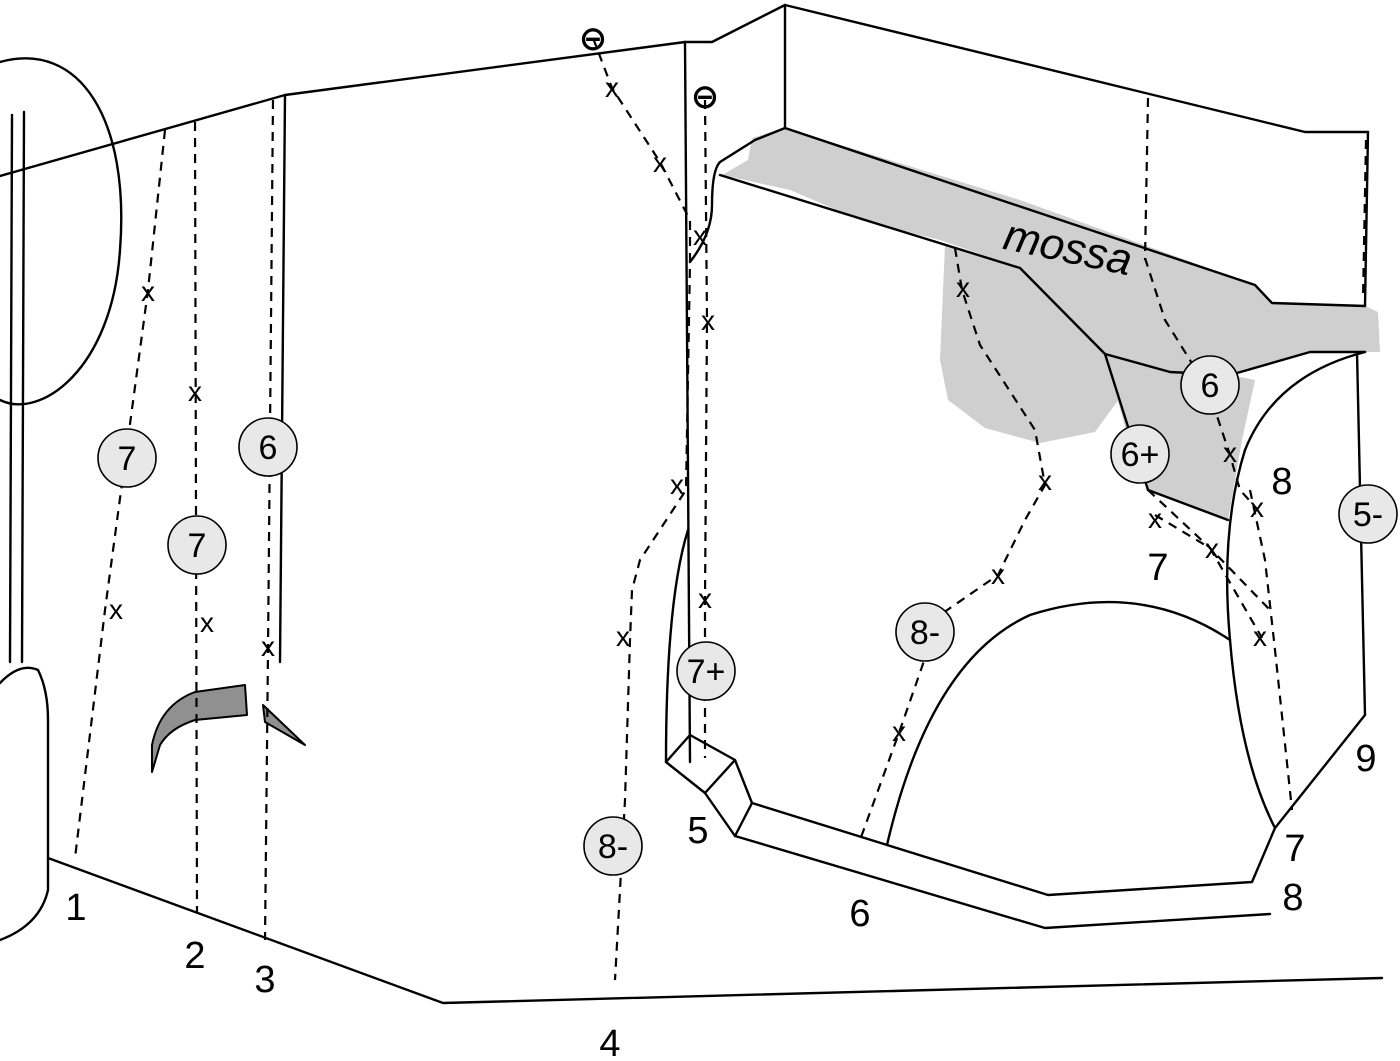 The image size is (1400, 1061). What do you see at coordinates (677, 646) in the screenshot?
I see `left-flake` at bounding box center [677, 646].